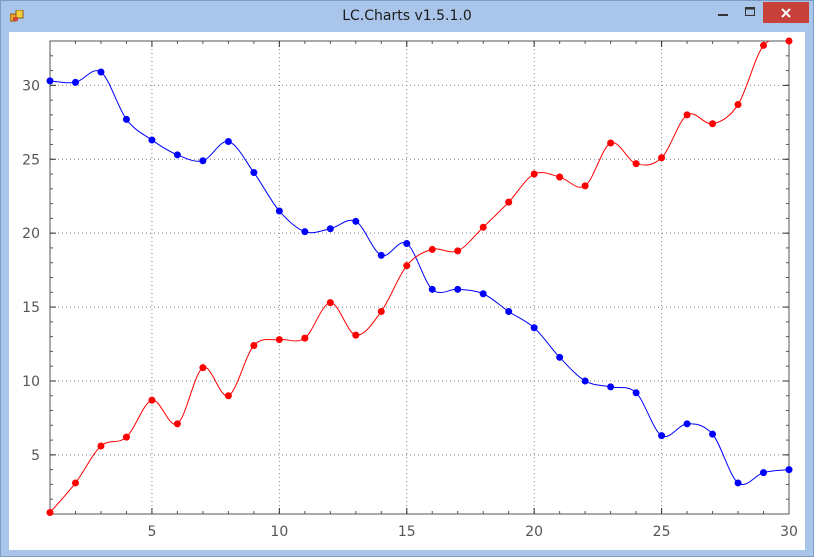  What do you see at coordinates (151, 532) in the screenshot?
I see `x-tick-label: 5` at bounding box center [151, 532].